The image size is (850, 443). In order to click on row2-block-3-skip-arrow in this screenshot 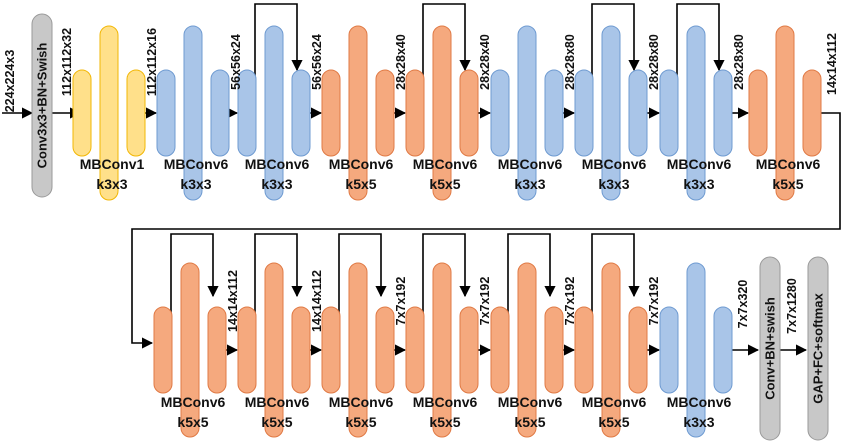, I will do `click(362, 291)`.